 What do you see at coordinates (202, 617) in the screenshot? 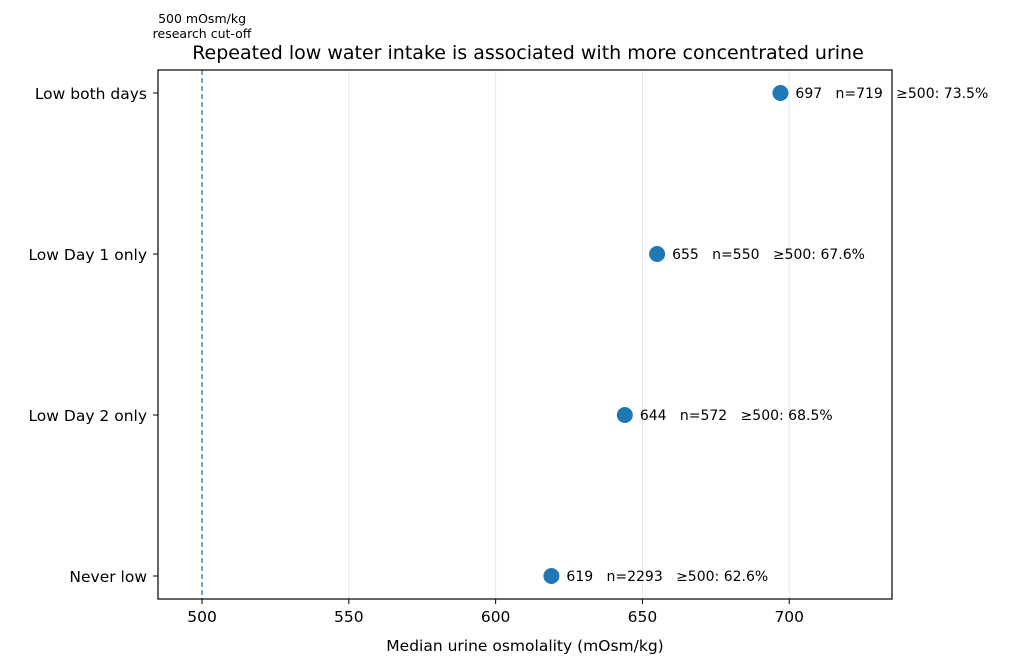
I see `x-tick-label: 500` at bounding box center [202, 617].